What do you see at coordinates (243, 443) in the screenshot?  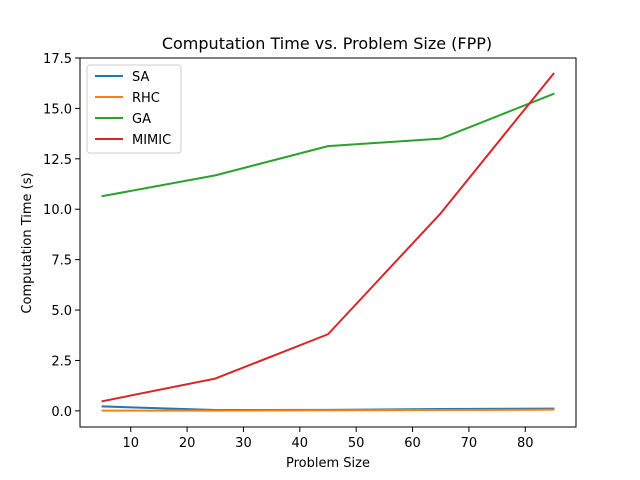 I see `x-tick-label: 30` at bounding box center [243, 443].